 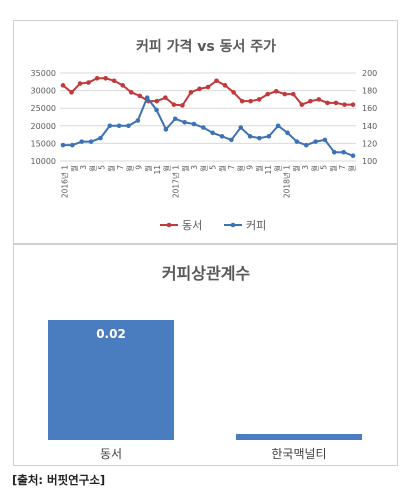 What do you see at coordinates (169, 225) in the screenshot?
I see `legend-marker` at bounding box center [169, 225].